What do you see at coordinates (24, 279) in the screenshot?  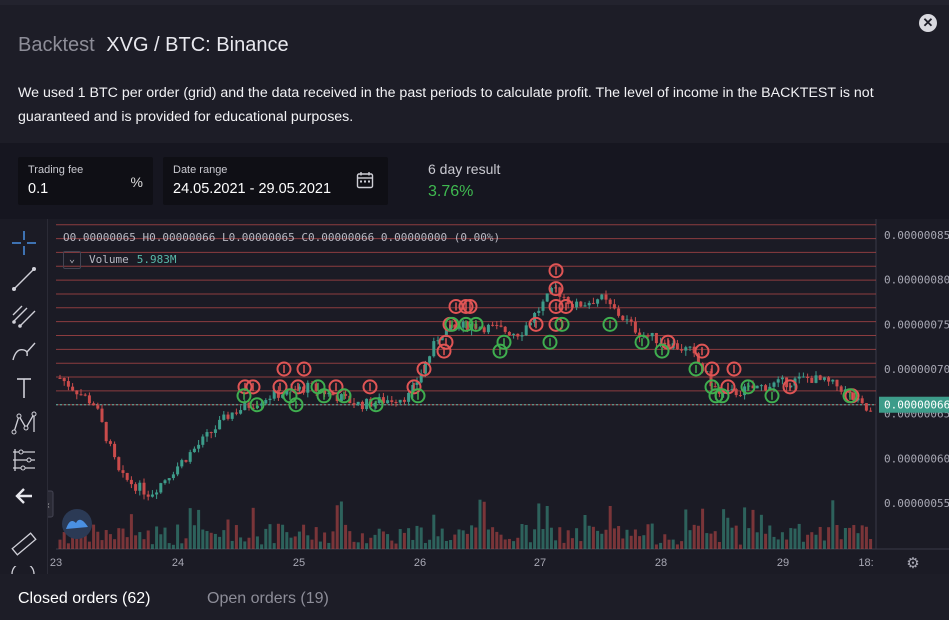 I see `trend-line-icon` at bounding box center [24, 279].